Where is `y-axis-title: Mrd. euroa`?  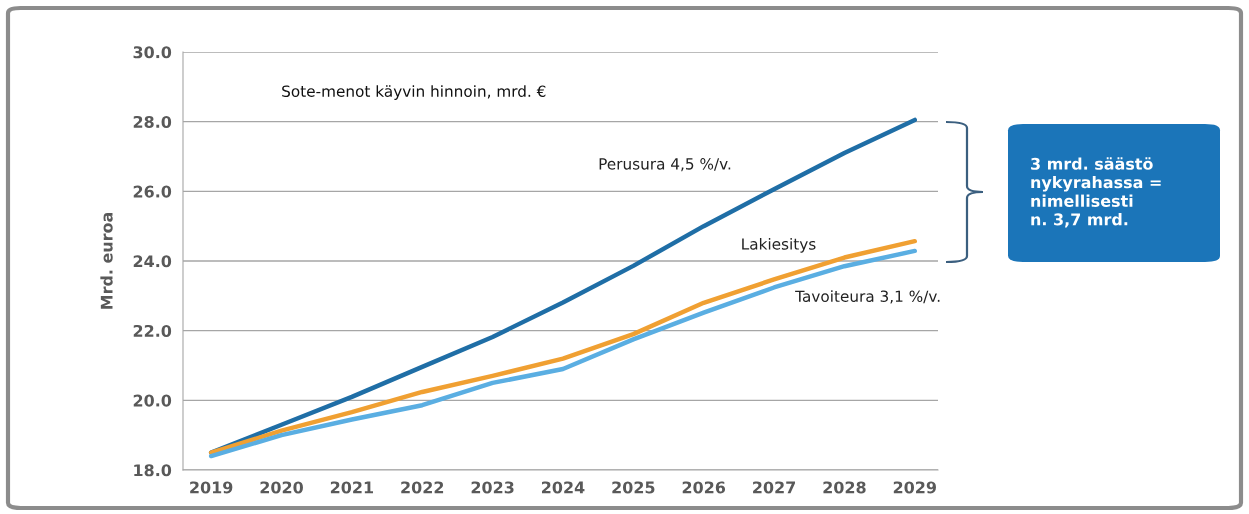 y-axis-title: Mrd. euroa is located at coordinates (106, 260).